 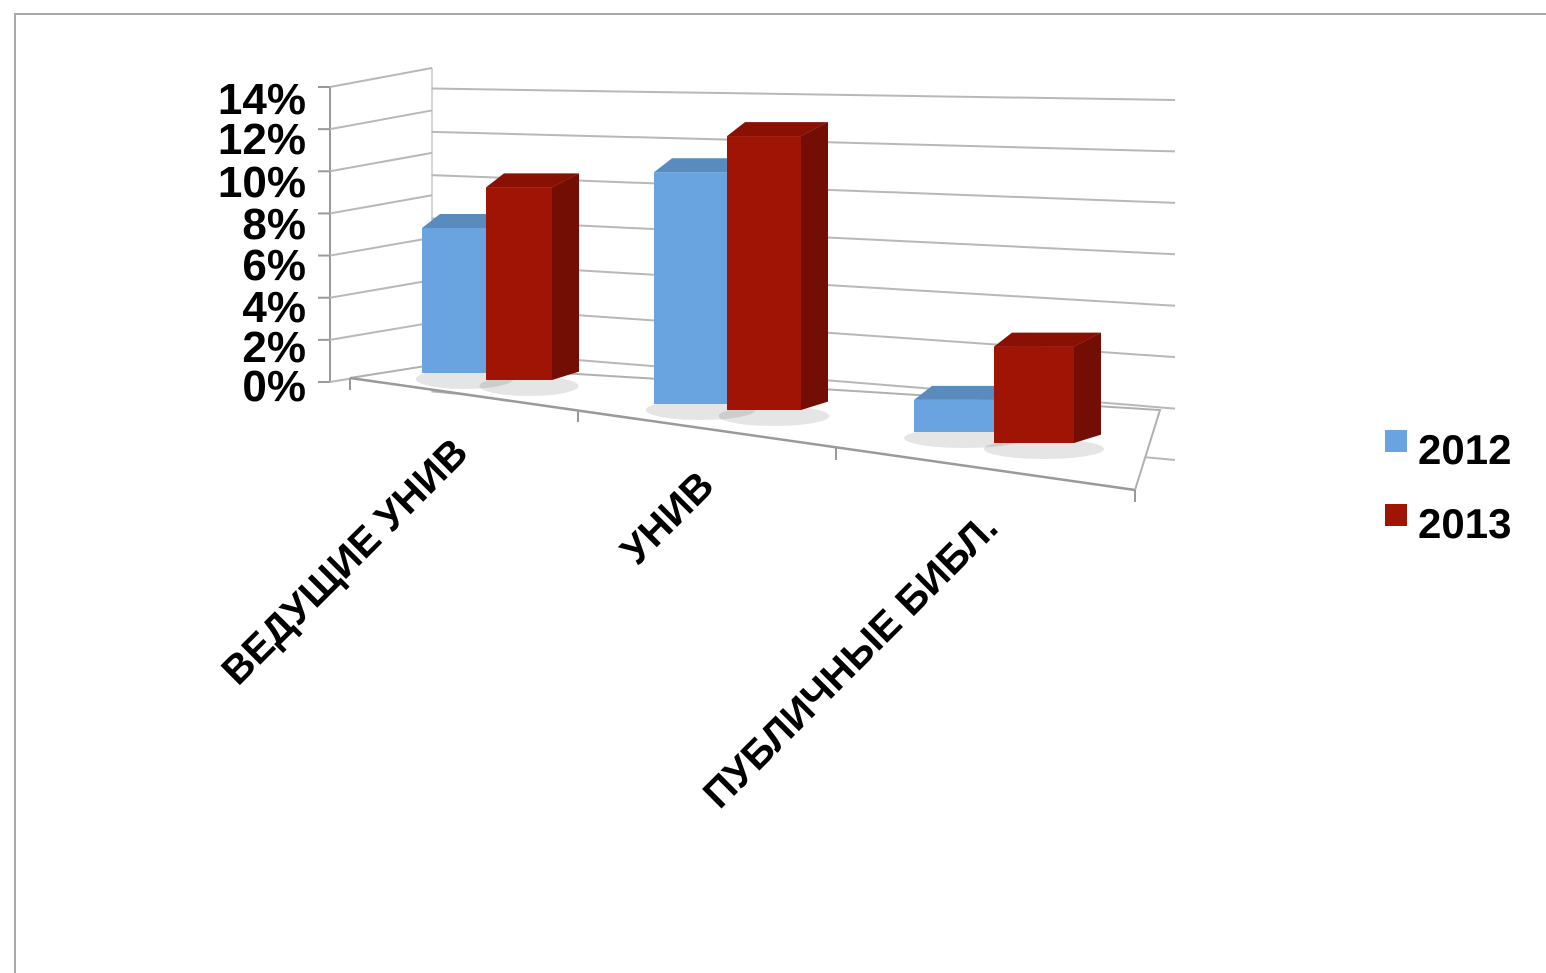 I want to click on legend-label: 2013, so click(x=1464, y=523).